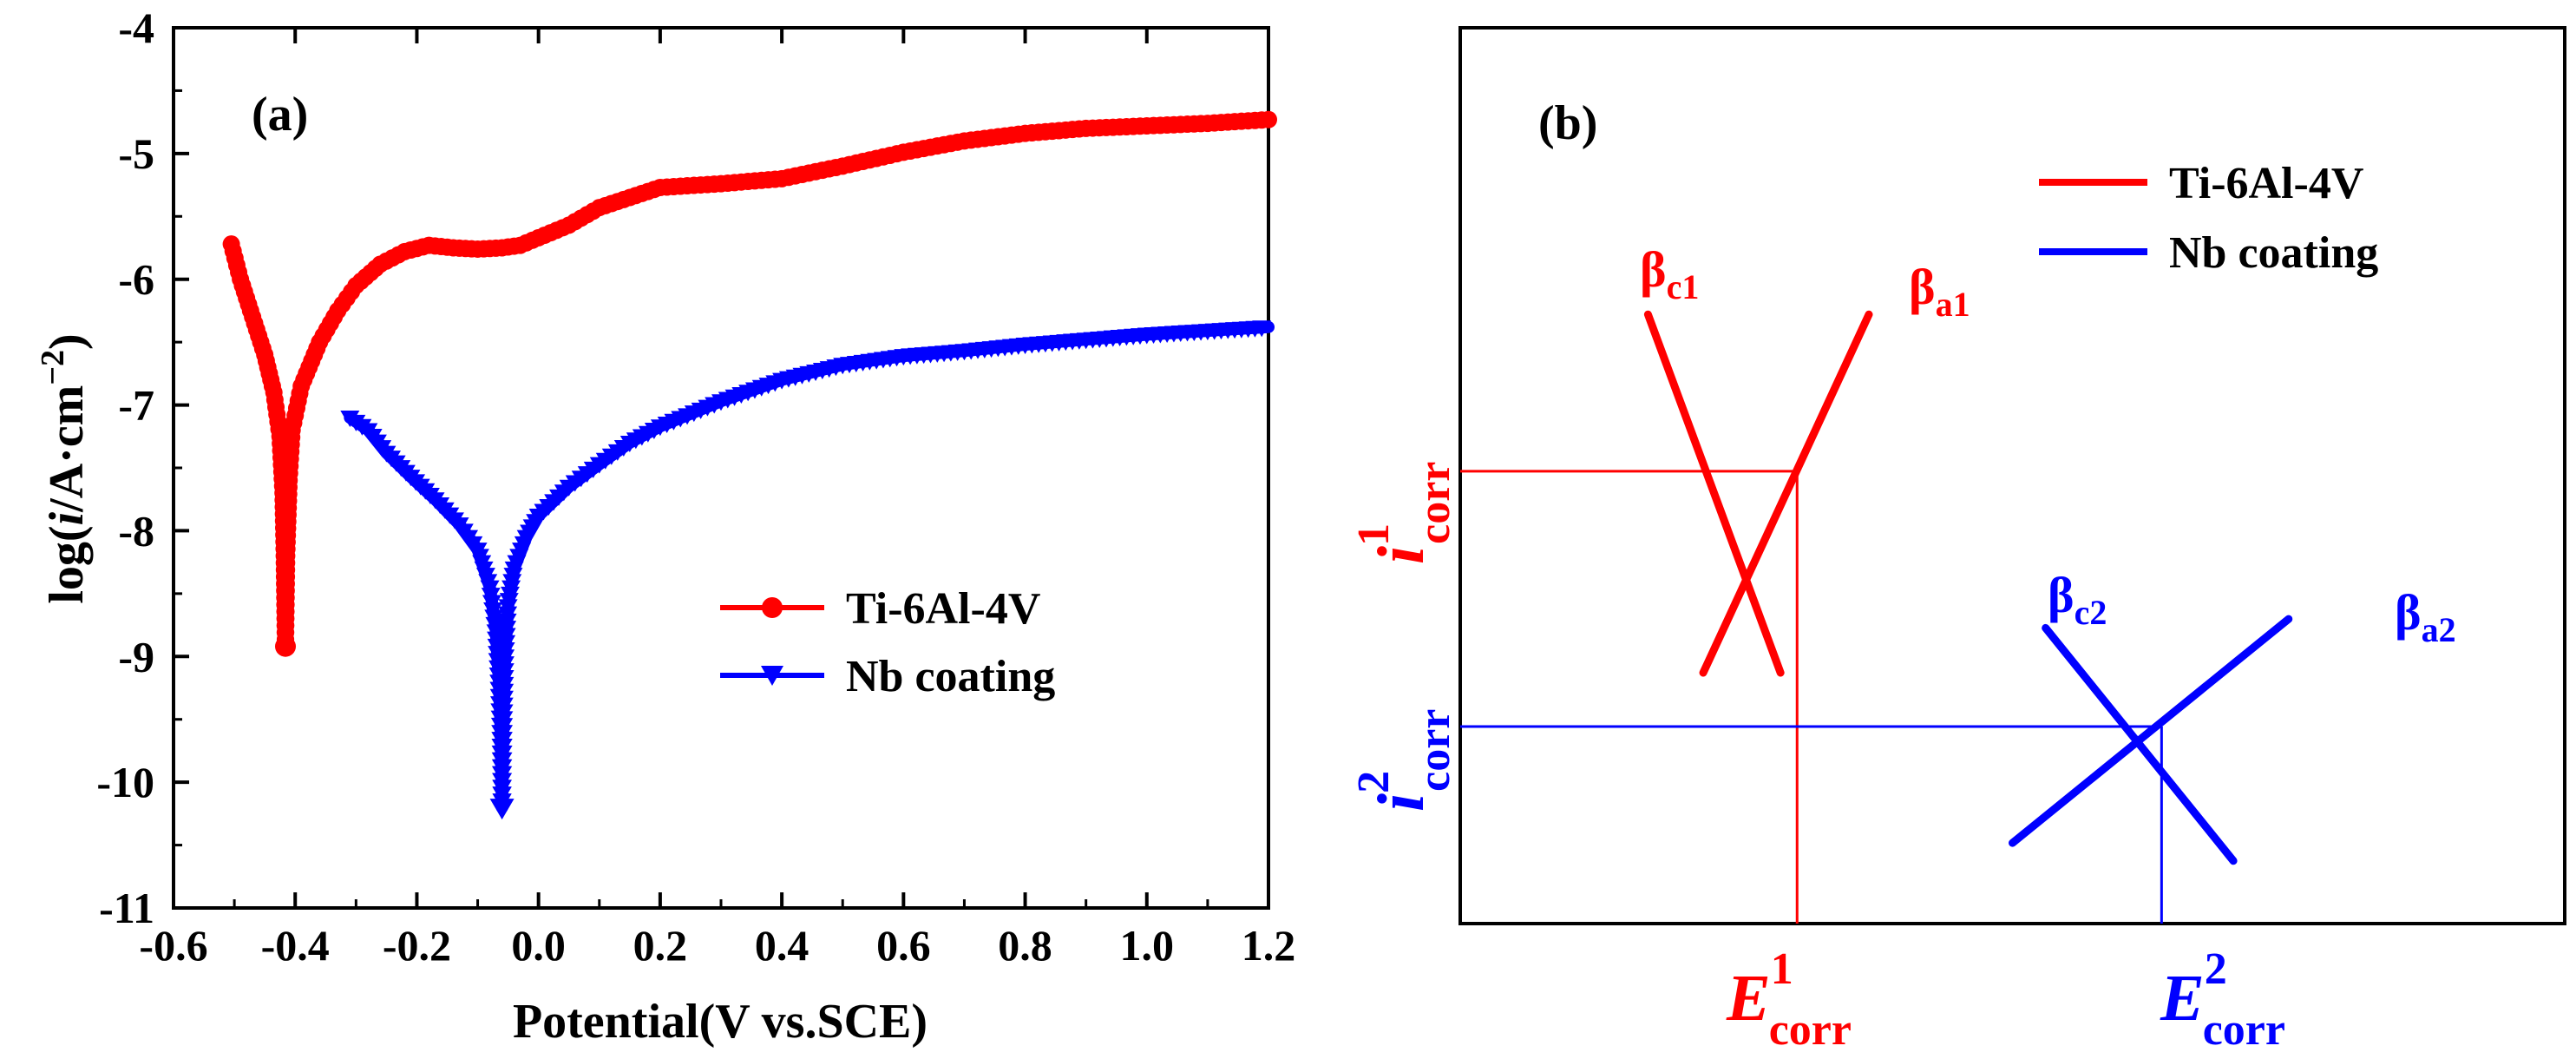 This screenshot has height=1059, width=2576. What do you see at coordinates (1876, 769) in the screenshot?
I see `schematic-nb-coating` at bounding box center [1876, 769].